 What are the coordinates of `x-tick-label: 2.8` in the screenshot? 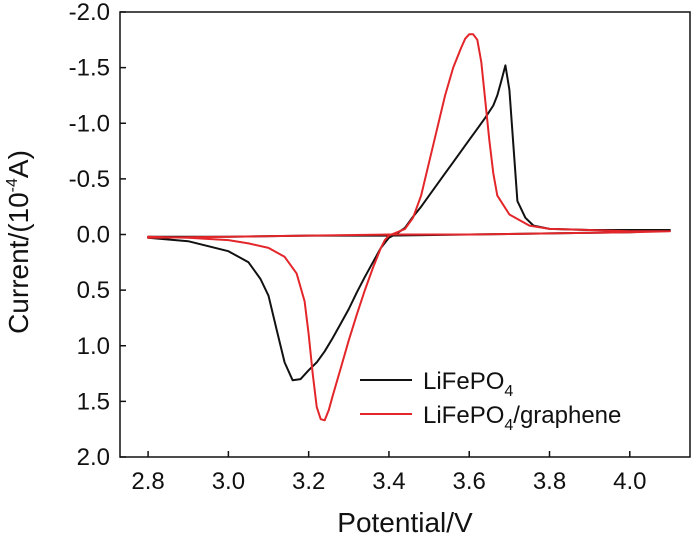 It's located at (147, 481).